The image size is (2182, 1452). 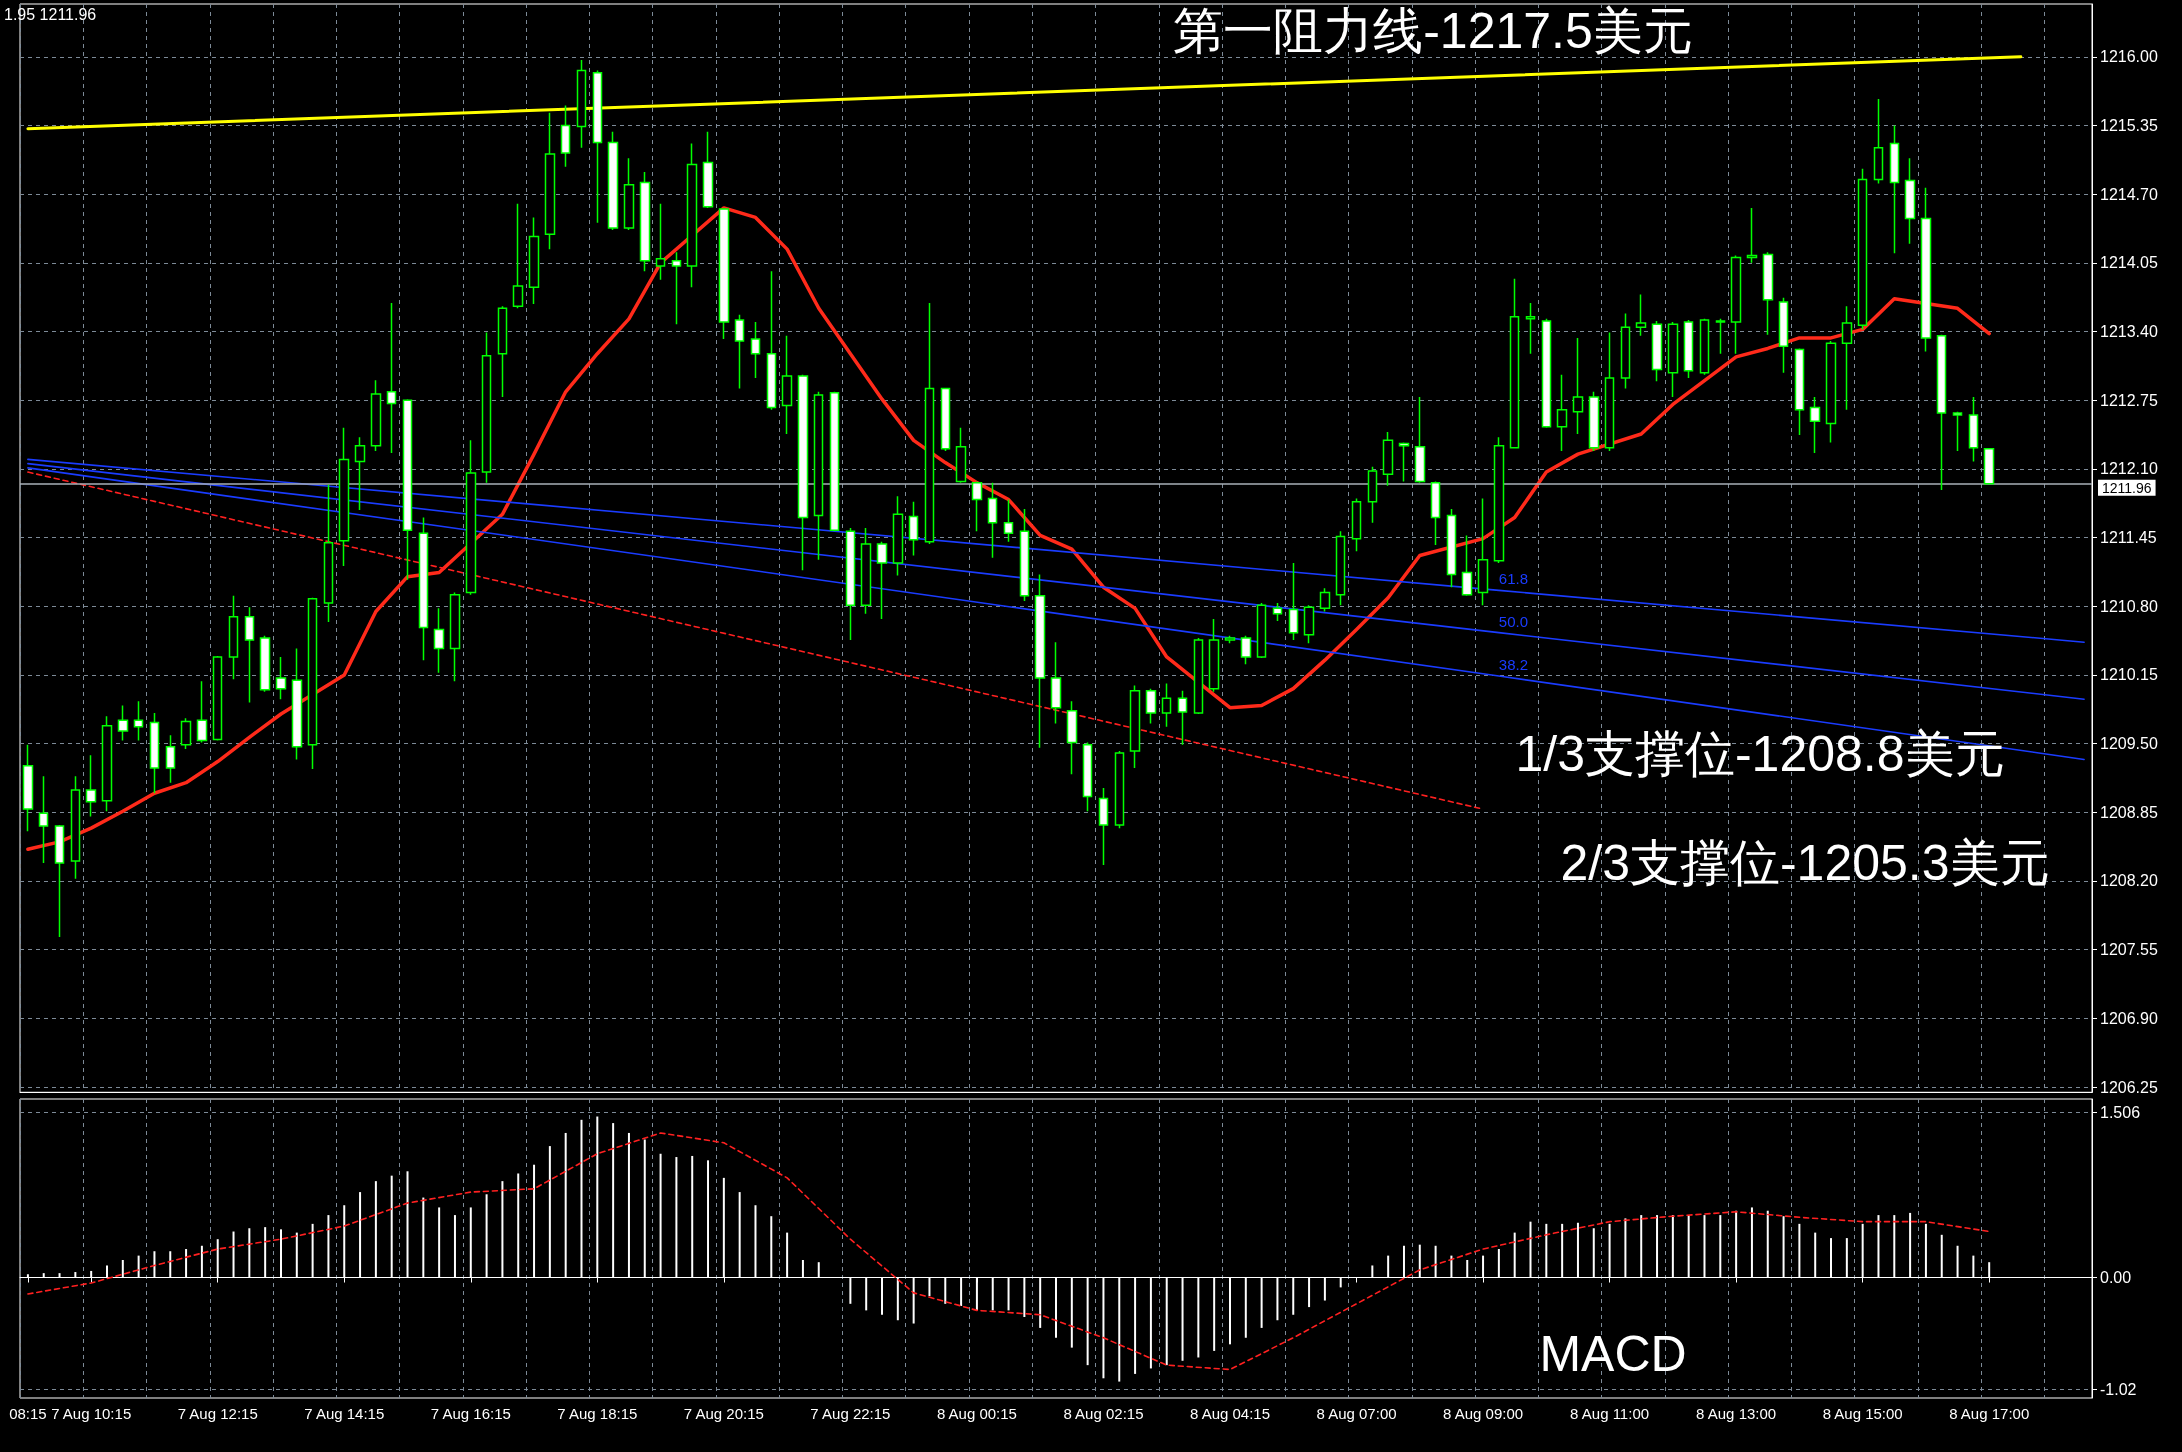 What do you see at coordinates (723, 1413) in the screenshot?
I see `x-tick-label: 7 Aug 20:15` at bounding box center [723, 1413].